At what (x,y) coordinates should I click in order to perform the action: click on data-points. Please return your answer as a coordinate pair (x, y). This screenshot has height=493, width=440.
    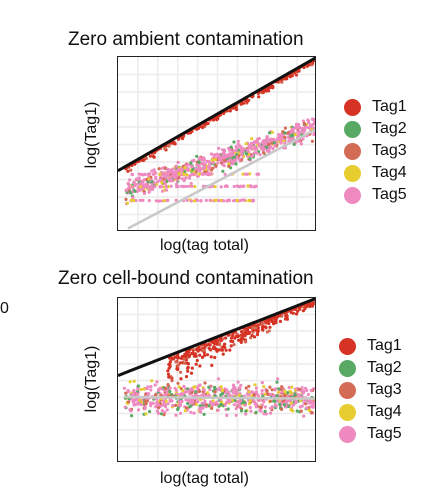
    Looking at the image, I should click on (219, 132).